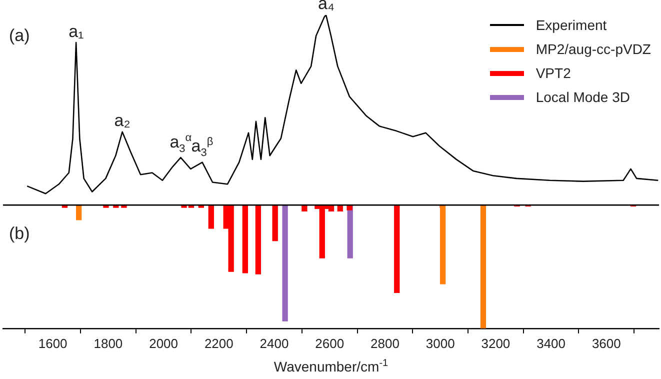  What do you see at coordinates (583, 97) in the screenshot?
I see `legend-label: Local Mode 3D` at bounding box center [583, 97].